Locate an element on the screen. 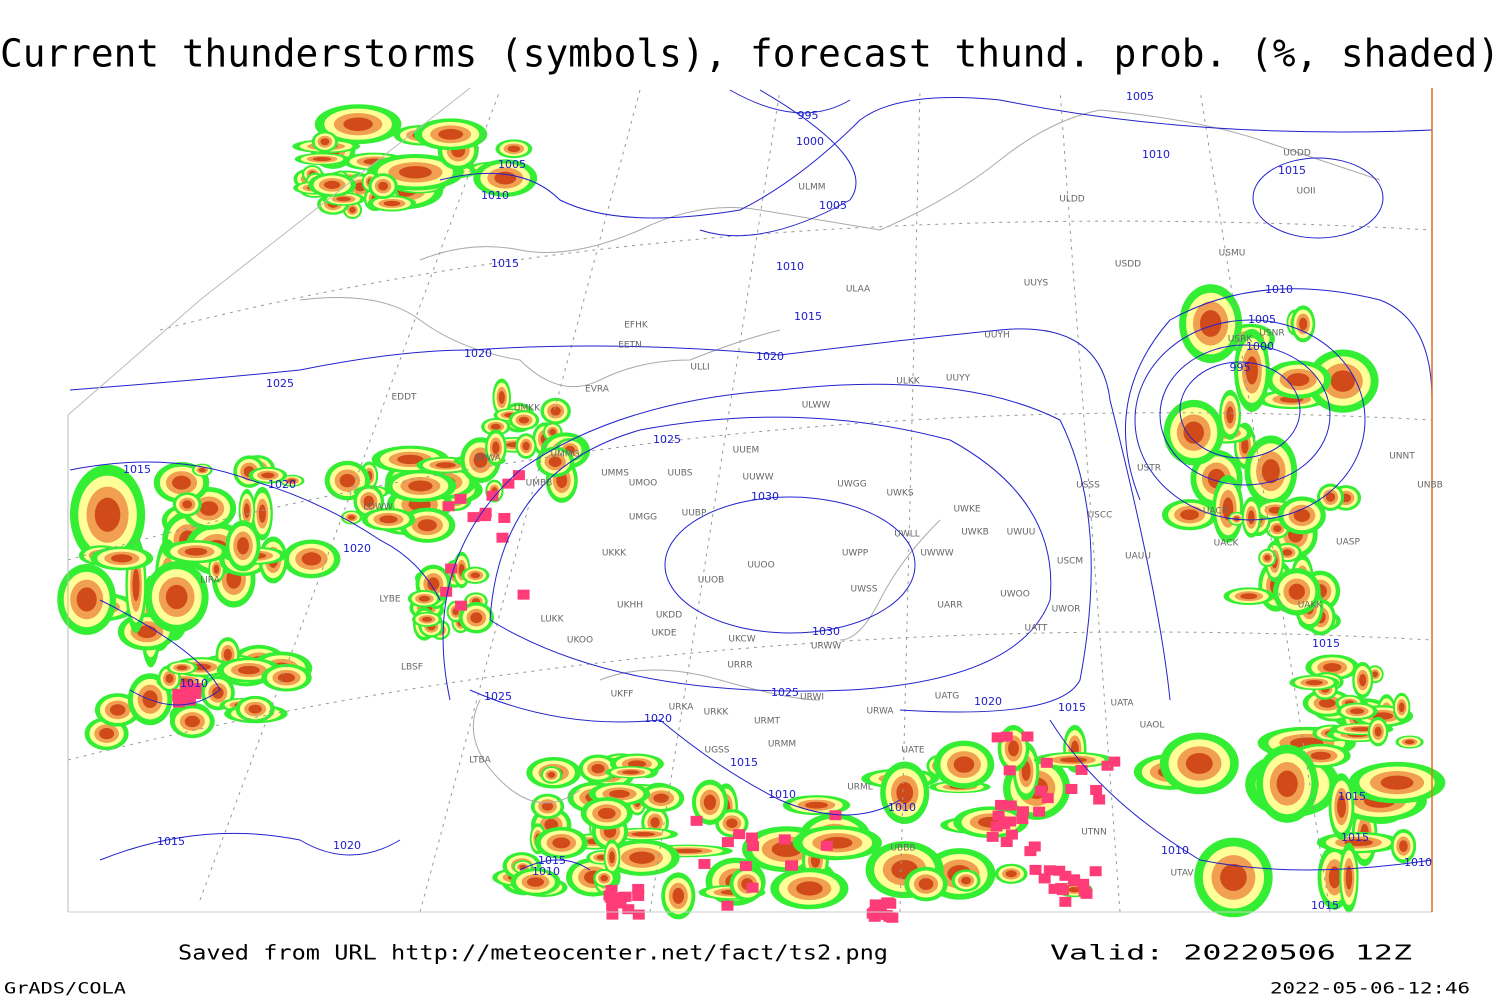 This screenshot has height=1004, width=1500. station-code: ULWW is located at coordinates (816, 406).